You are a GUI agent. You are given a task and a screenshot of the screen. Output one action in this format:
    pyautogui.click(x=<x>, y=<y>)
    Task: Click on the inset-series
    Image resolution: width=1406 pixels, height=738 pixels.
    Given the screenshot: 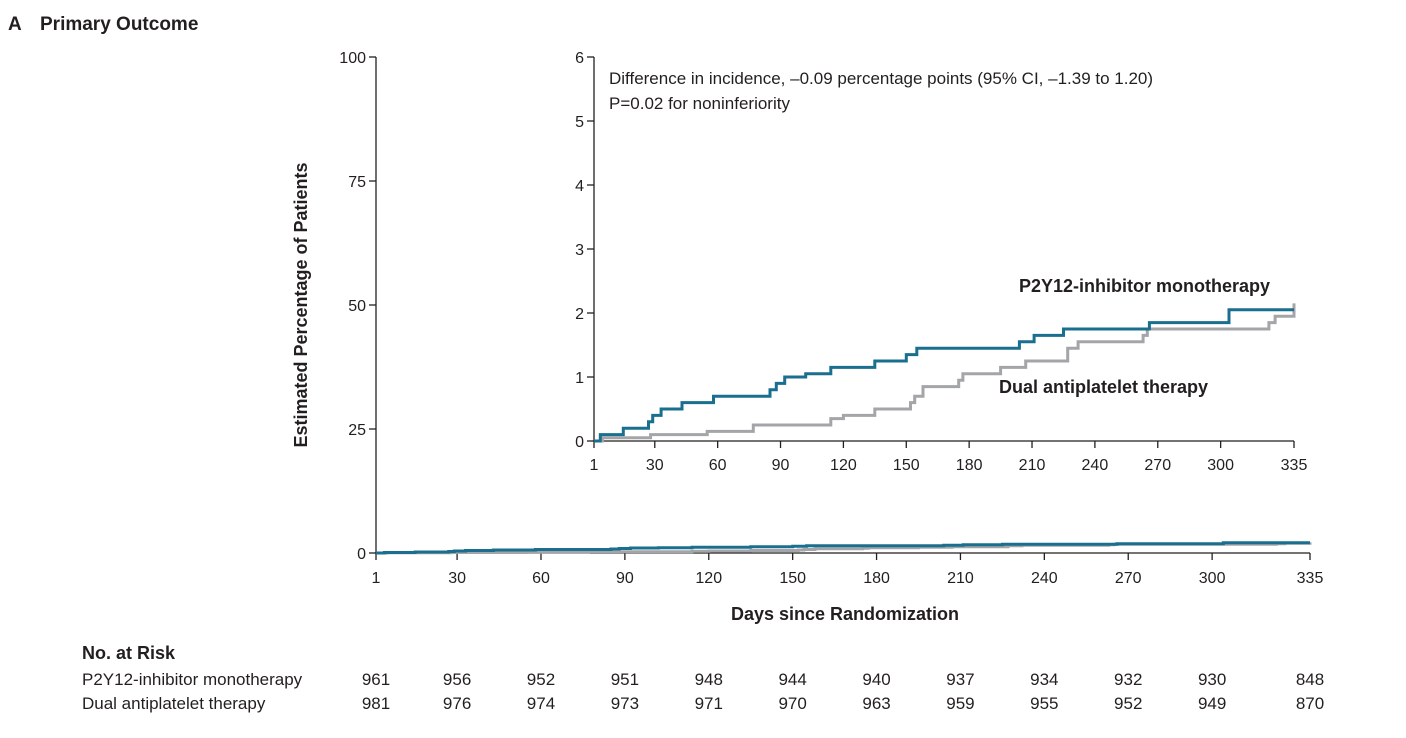 What is the action you would take?
    pyautogui.click(x=945, y=373)
    